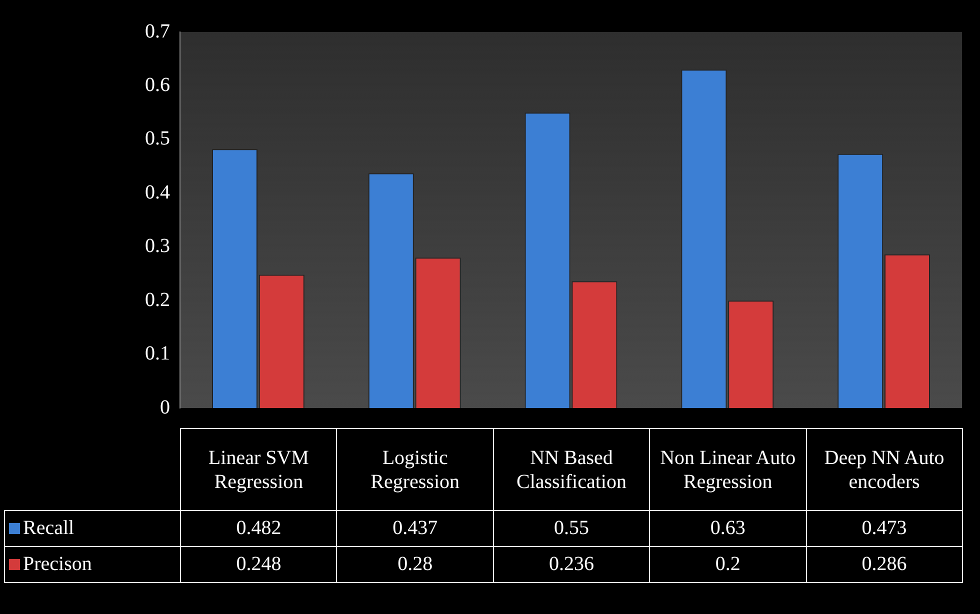 This screenshot has height=614, width=980. Describe the element at coordinates (157, 246) in the screenshot. I see `y-tick-label: 0.3` at that location.